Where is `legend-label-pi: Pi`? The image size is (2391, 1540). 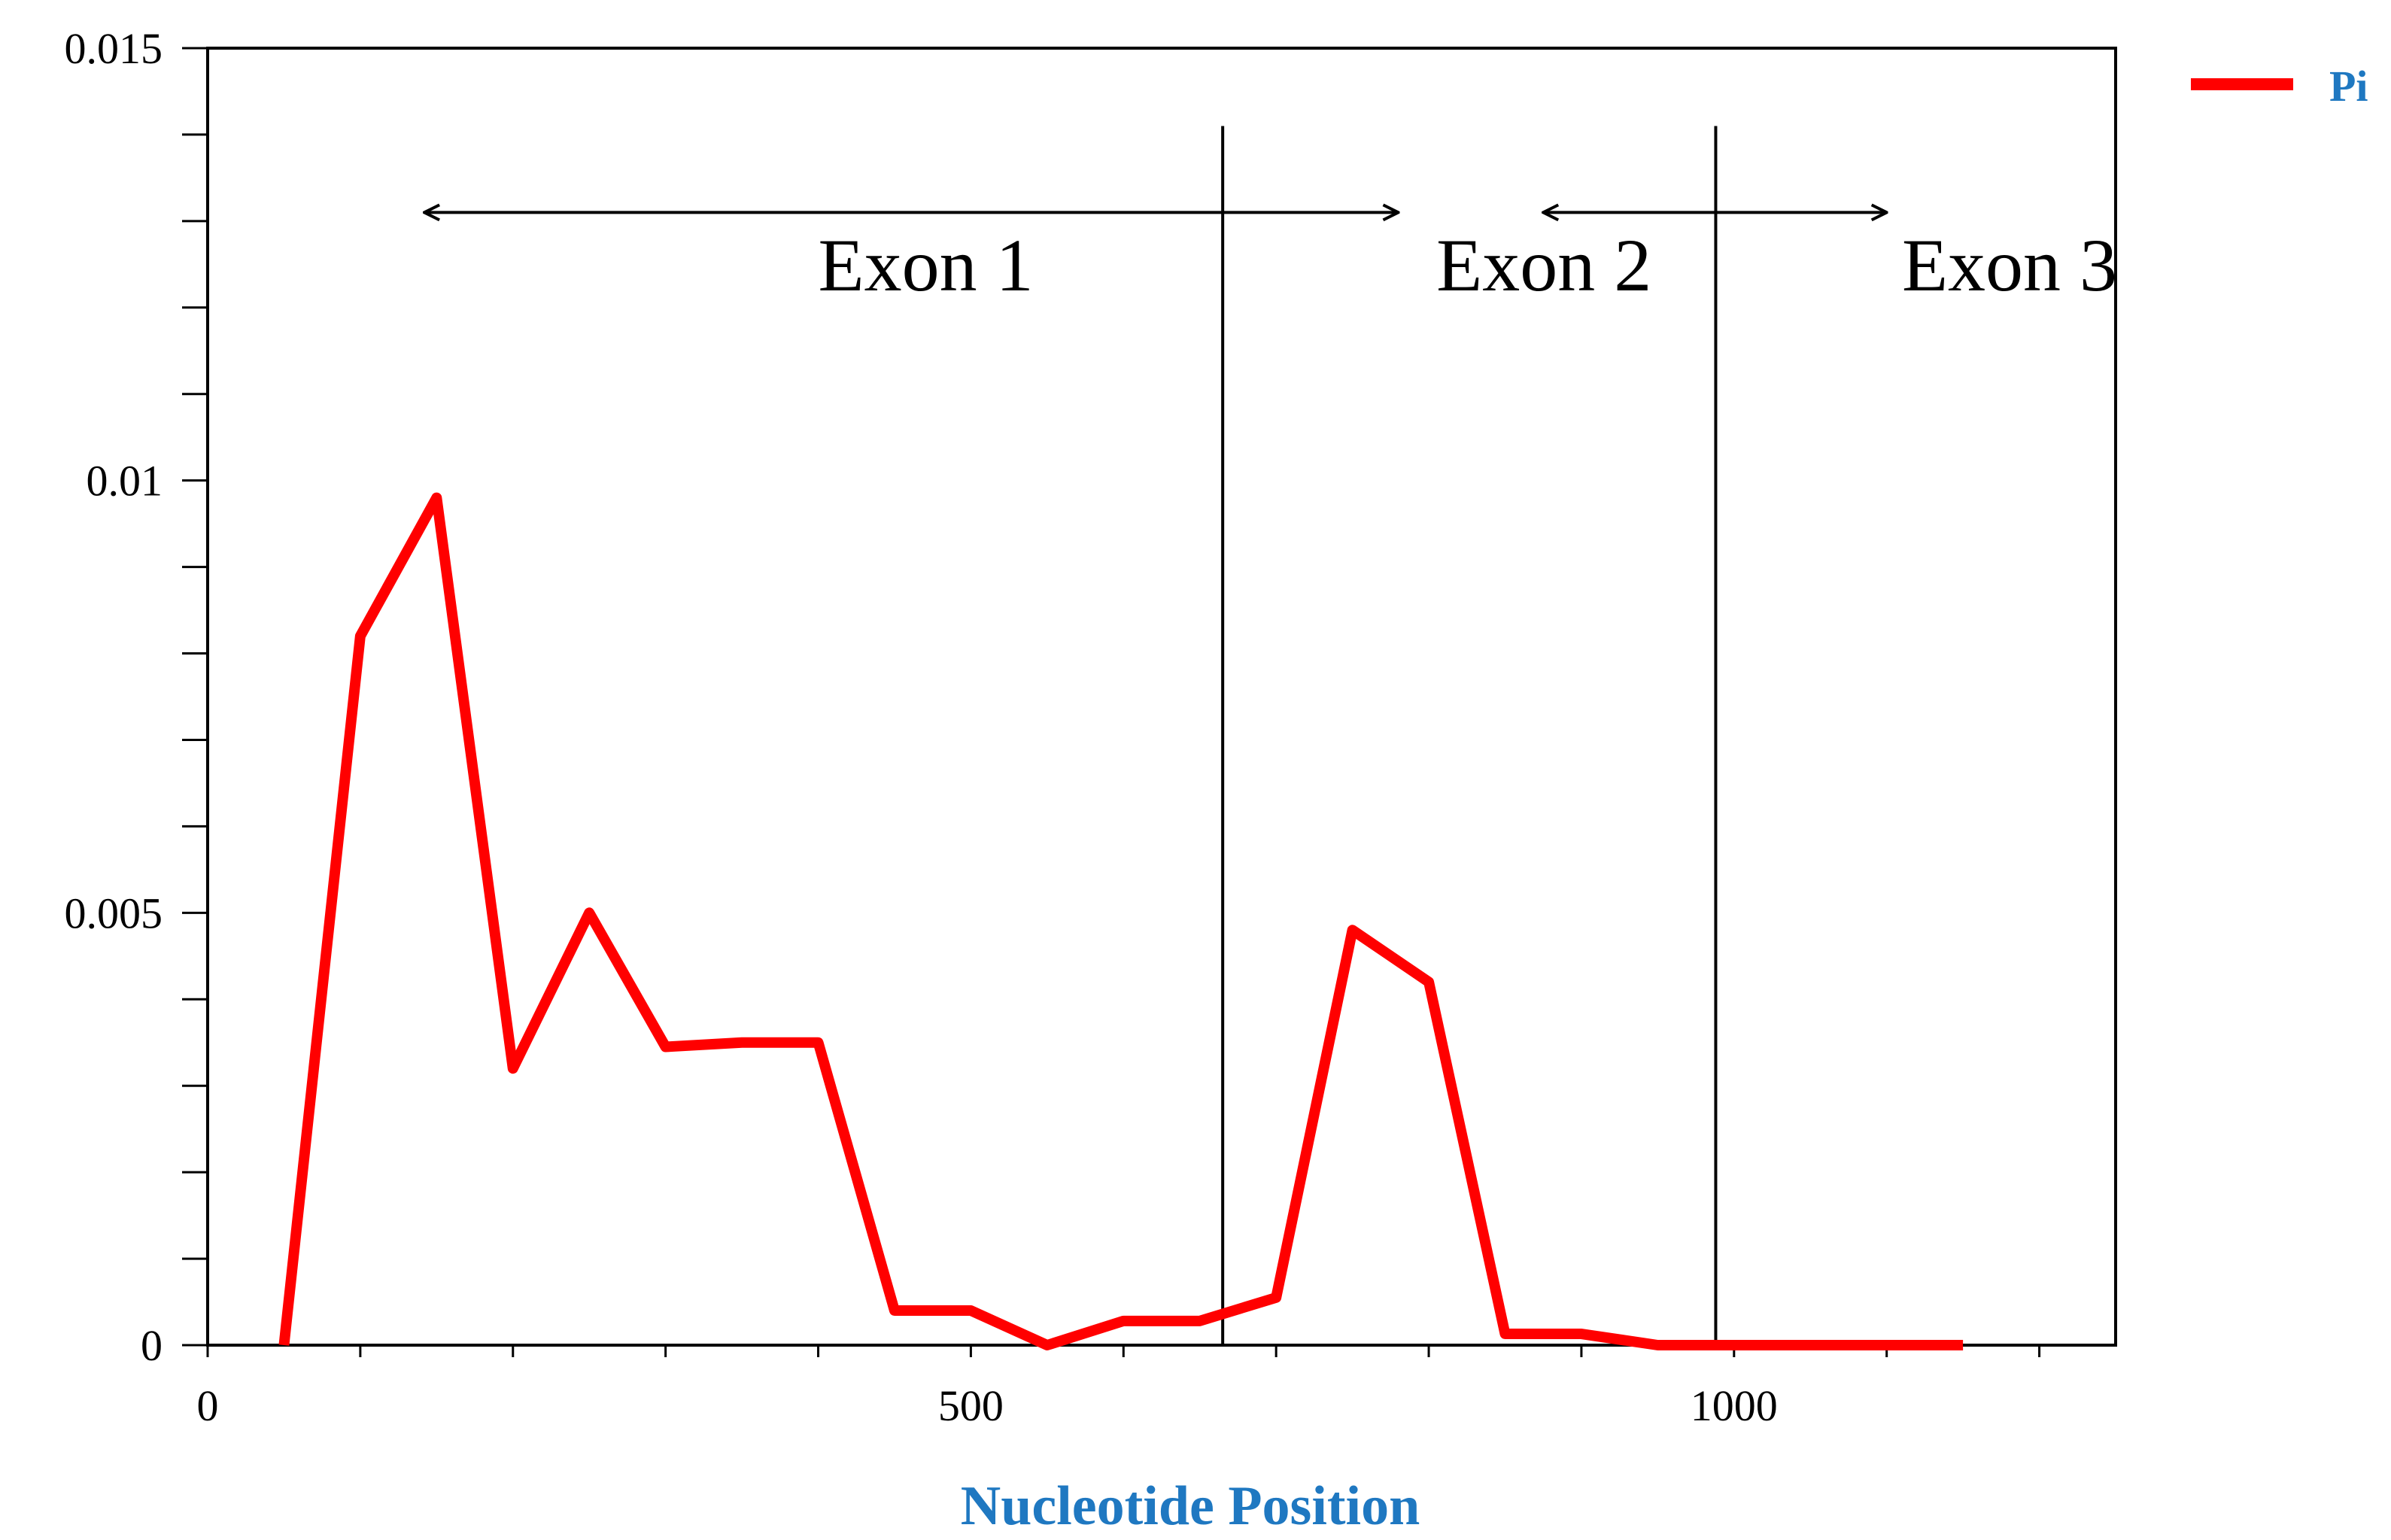 legend-label-pi: Pi is located at coordinates (2348, 86).